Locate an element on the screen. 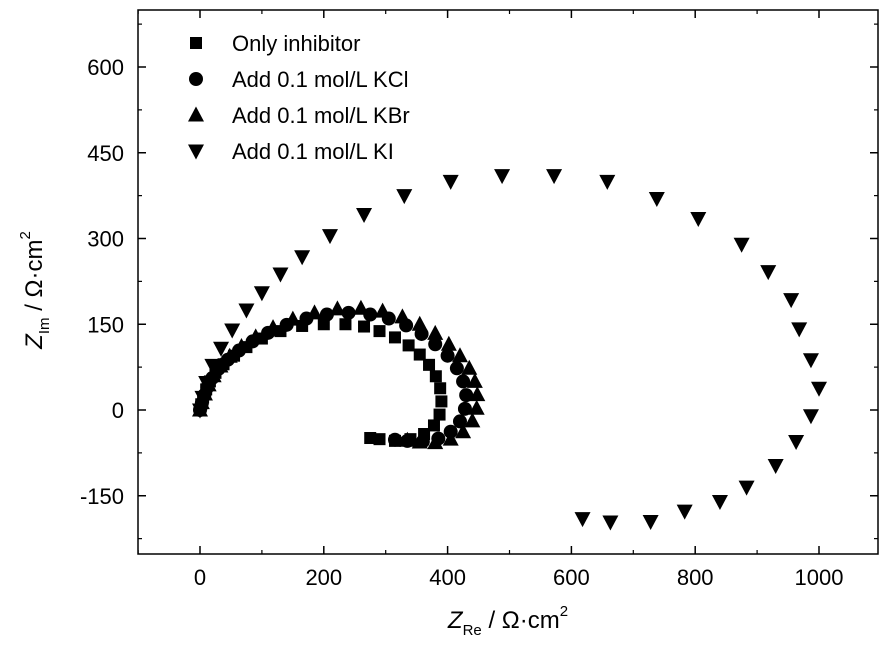  legend-marker-circle is located at coordinates (196, 79).